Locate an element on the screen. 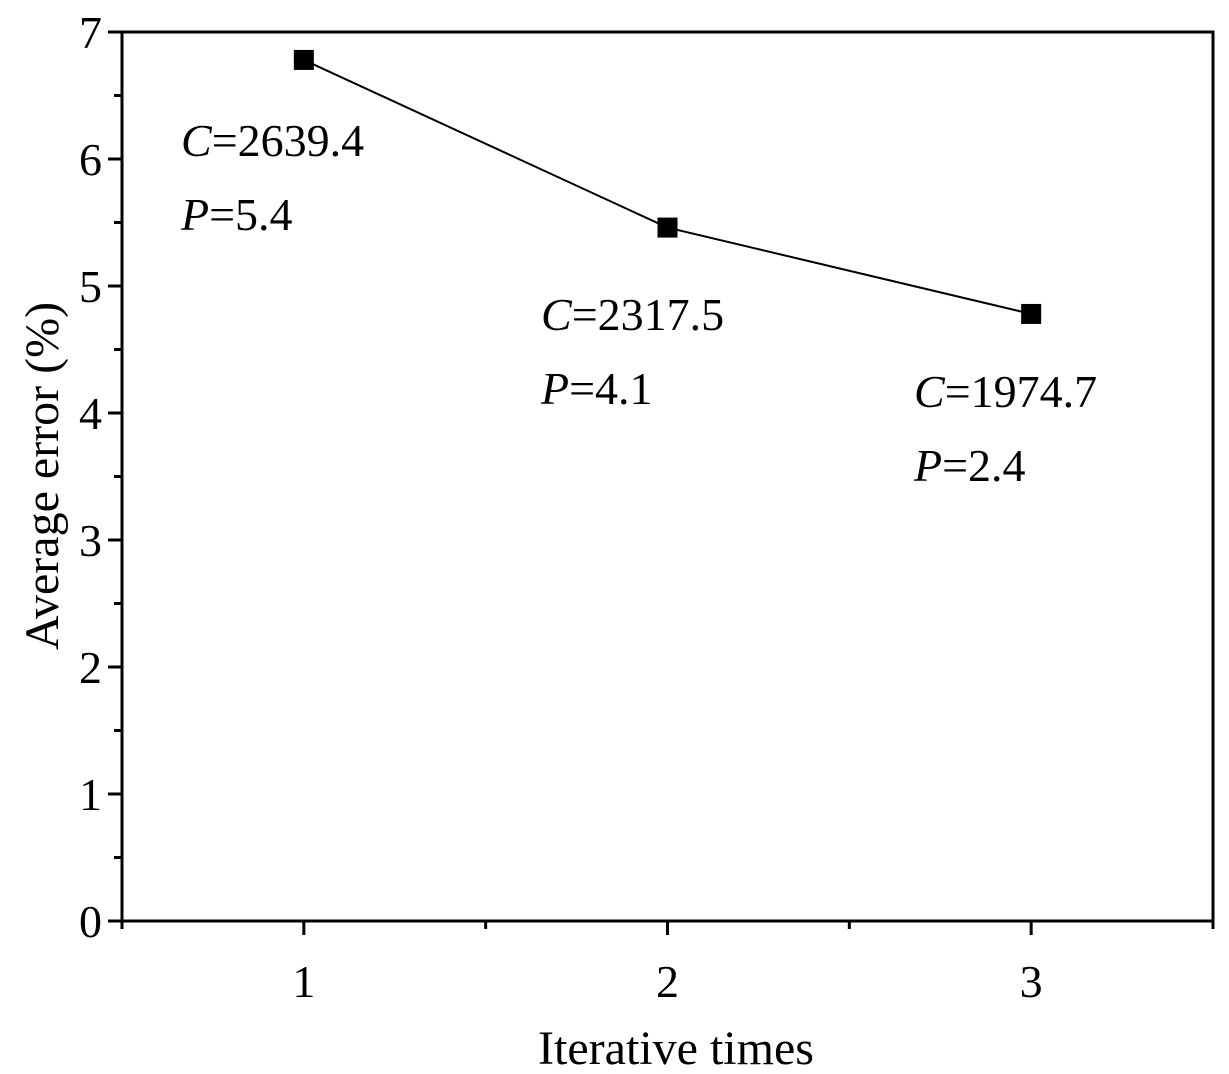 The height and width of the screenshot is (1074, 1229). y-tick-label: 5 is located at coordinates (90, 286).